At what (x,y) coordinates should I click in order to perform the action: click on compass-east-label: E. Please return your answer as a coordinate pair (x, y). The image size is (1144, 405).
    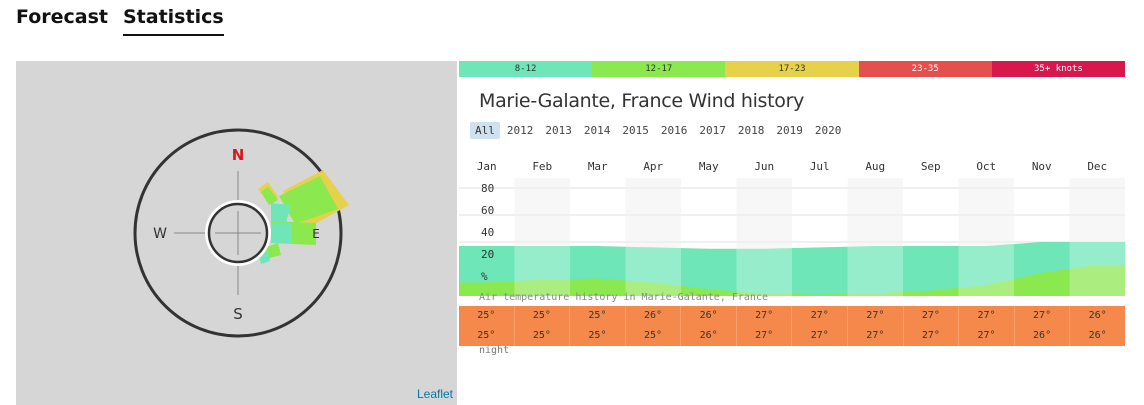
    Looking at the image, I should click on (316, 234).